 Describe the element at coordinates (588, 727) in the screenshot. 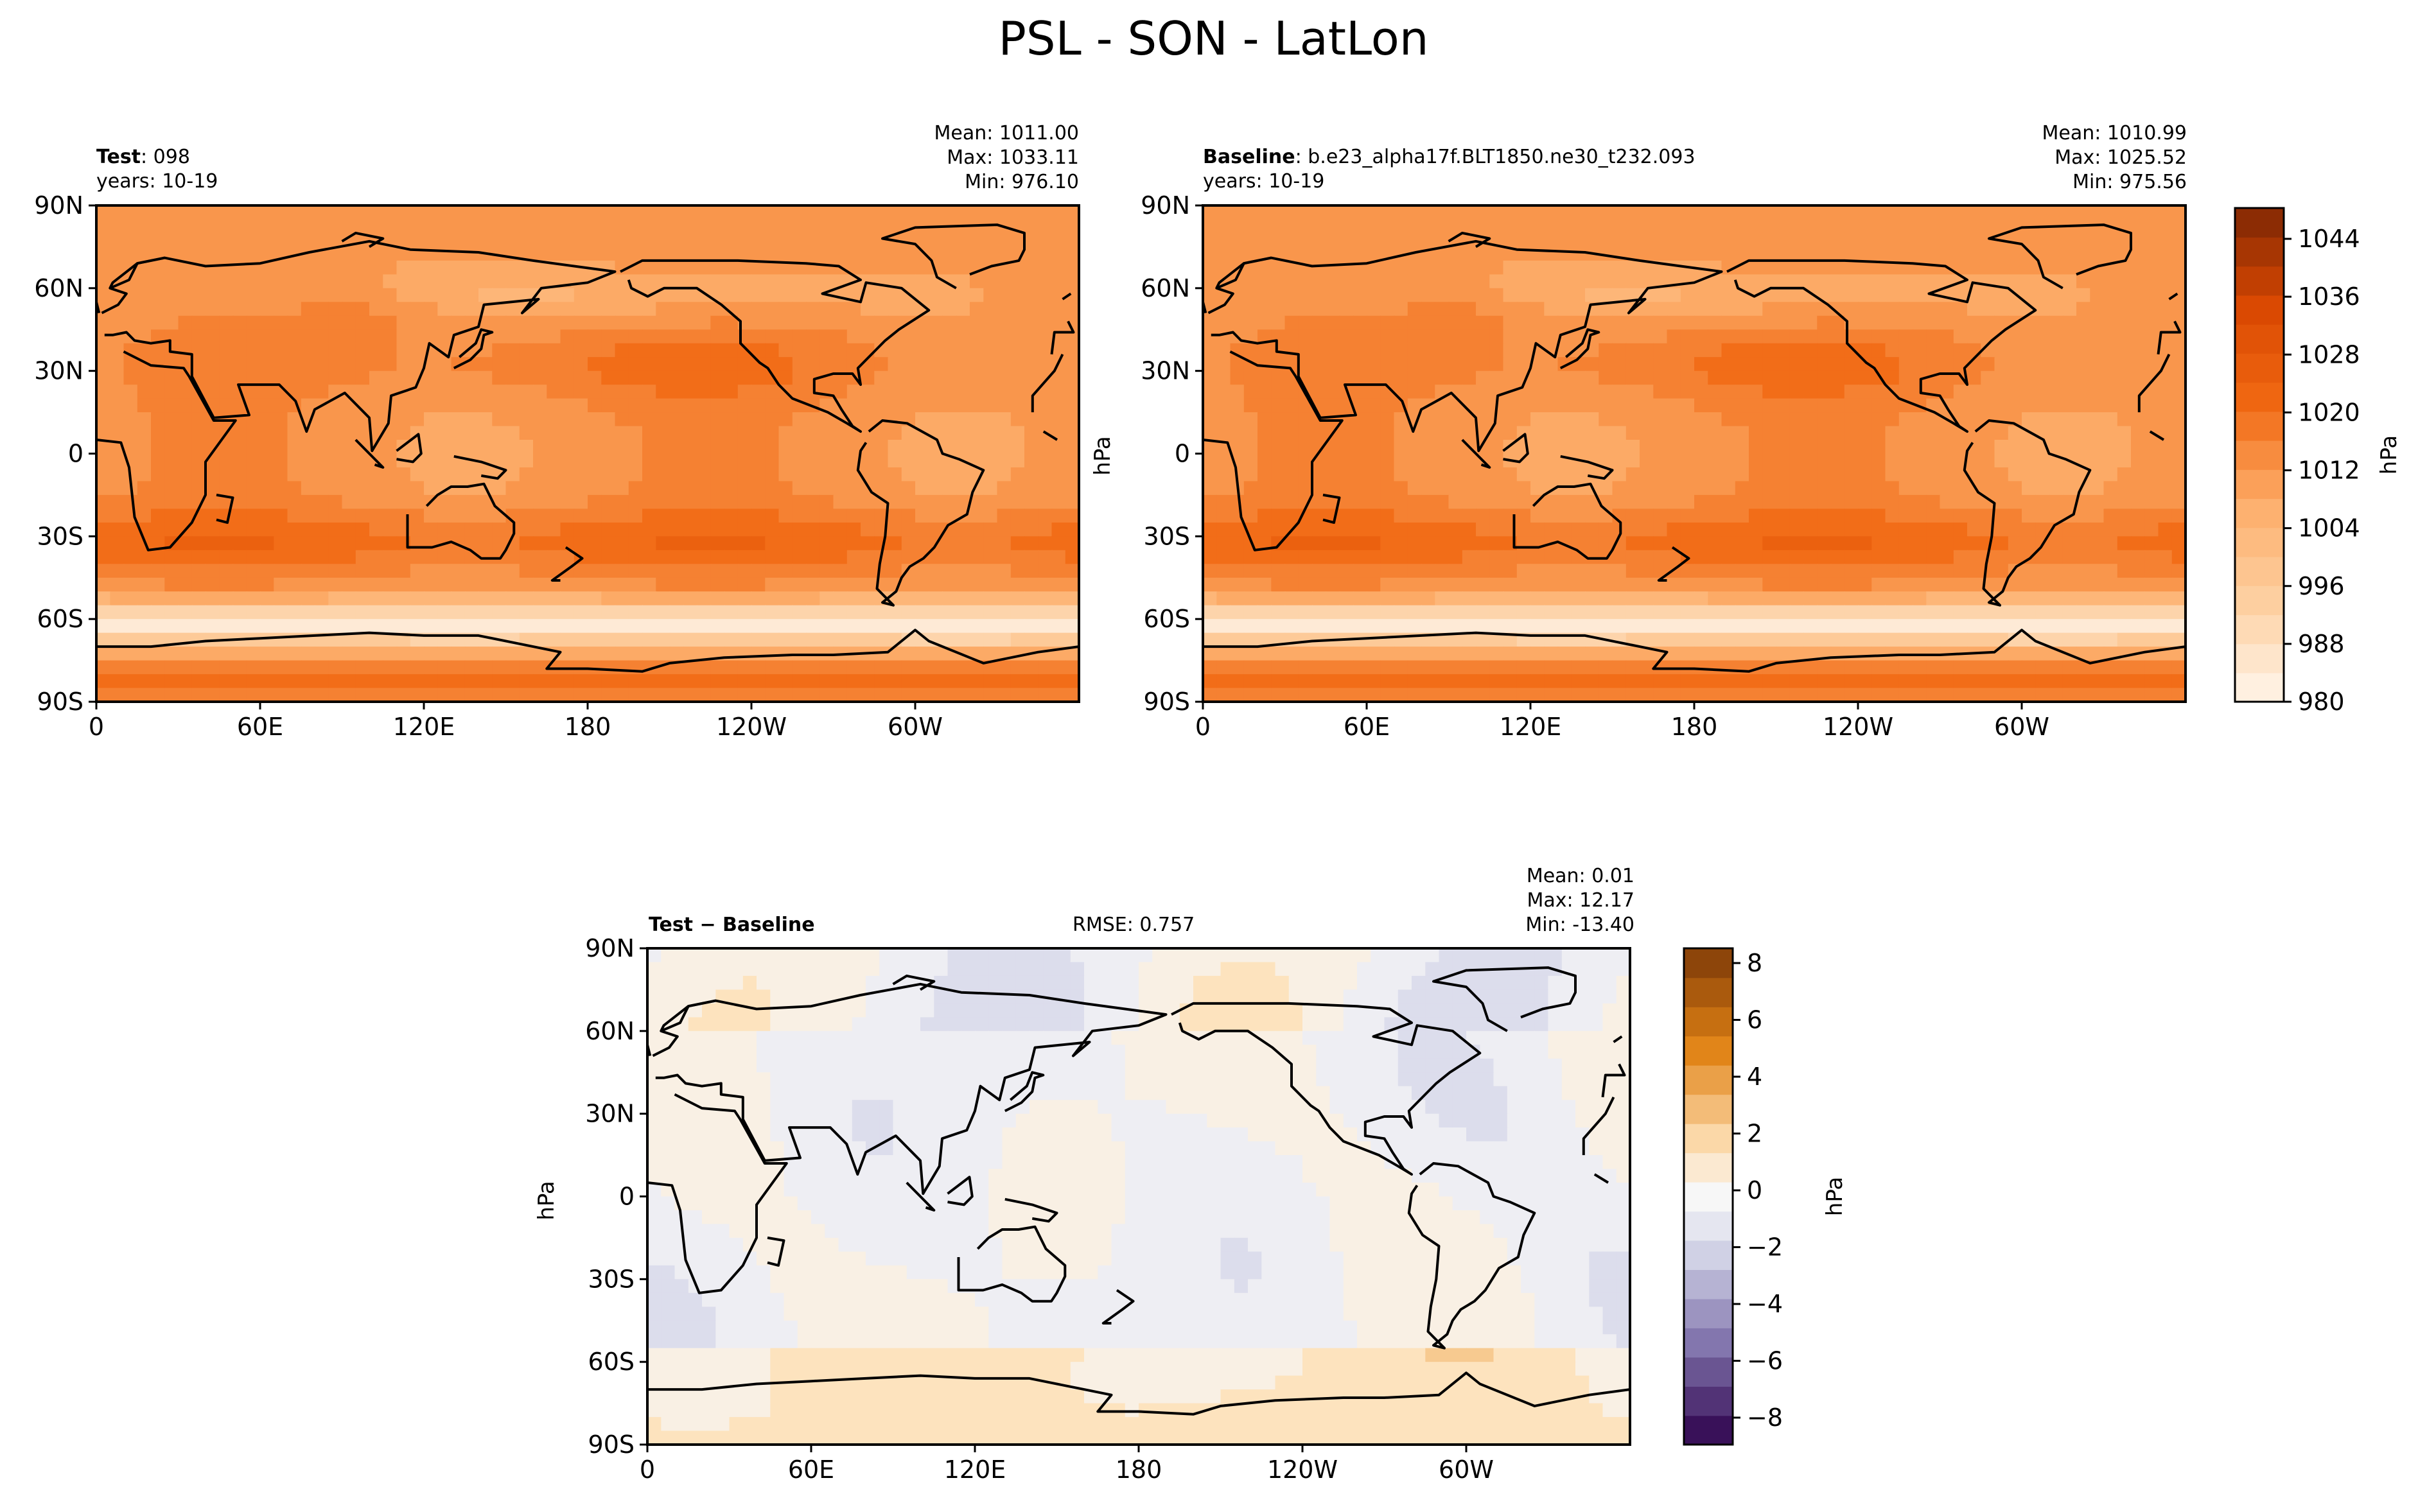

I see `x-tick-label: 180` at that location.